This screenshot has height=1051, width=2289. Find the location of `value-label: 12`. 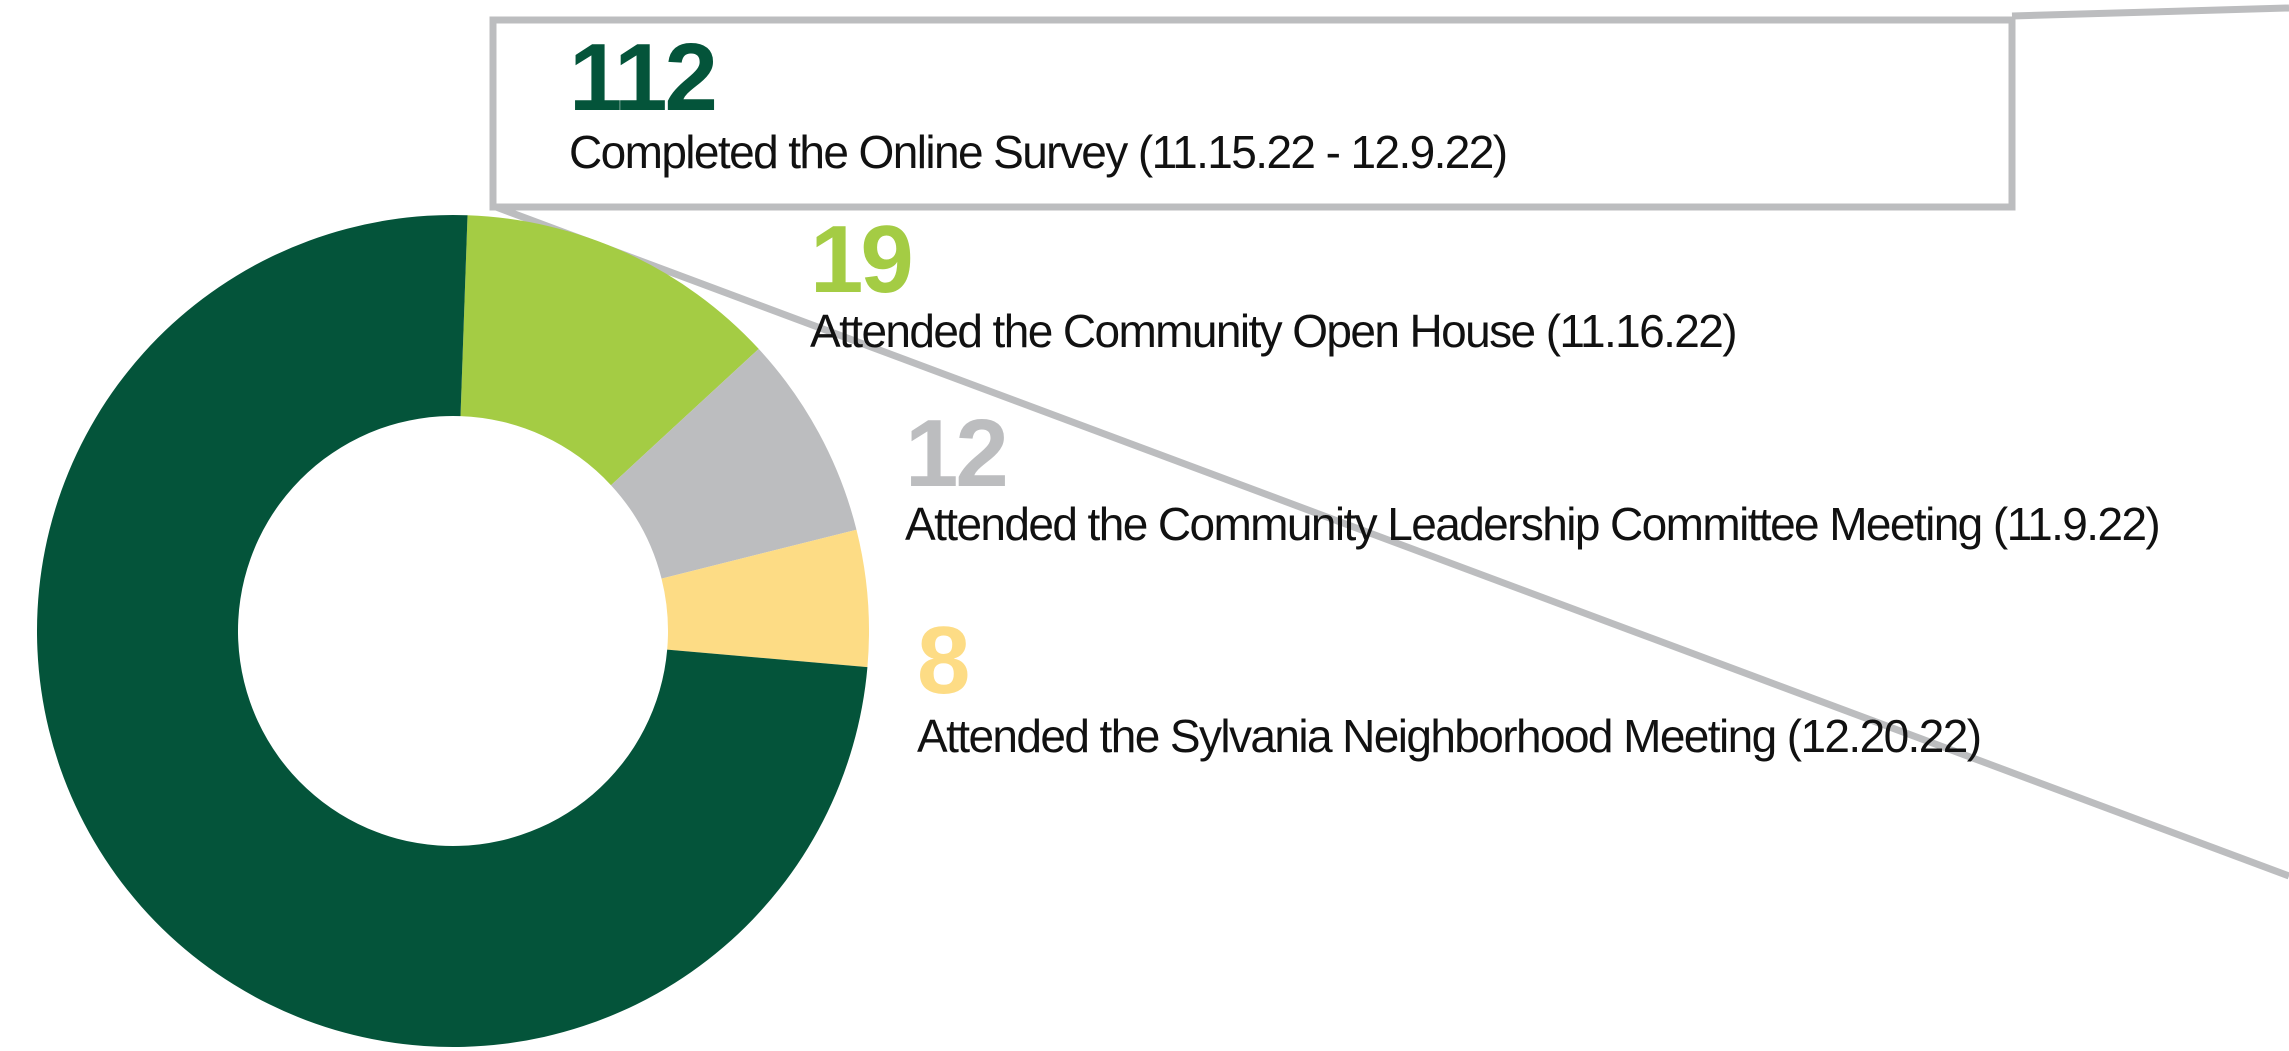

value-label: 12 is located at coordinates (955, 453).